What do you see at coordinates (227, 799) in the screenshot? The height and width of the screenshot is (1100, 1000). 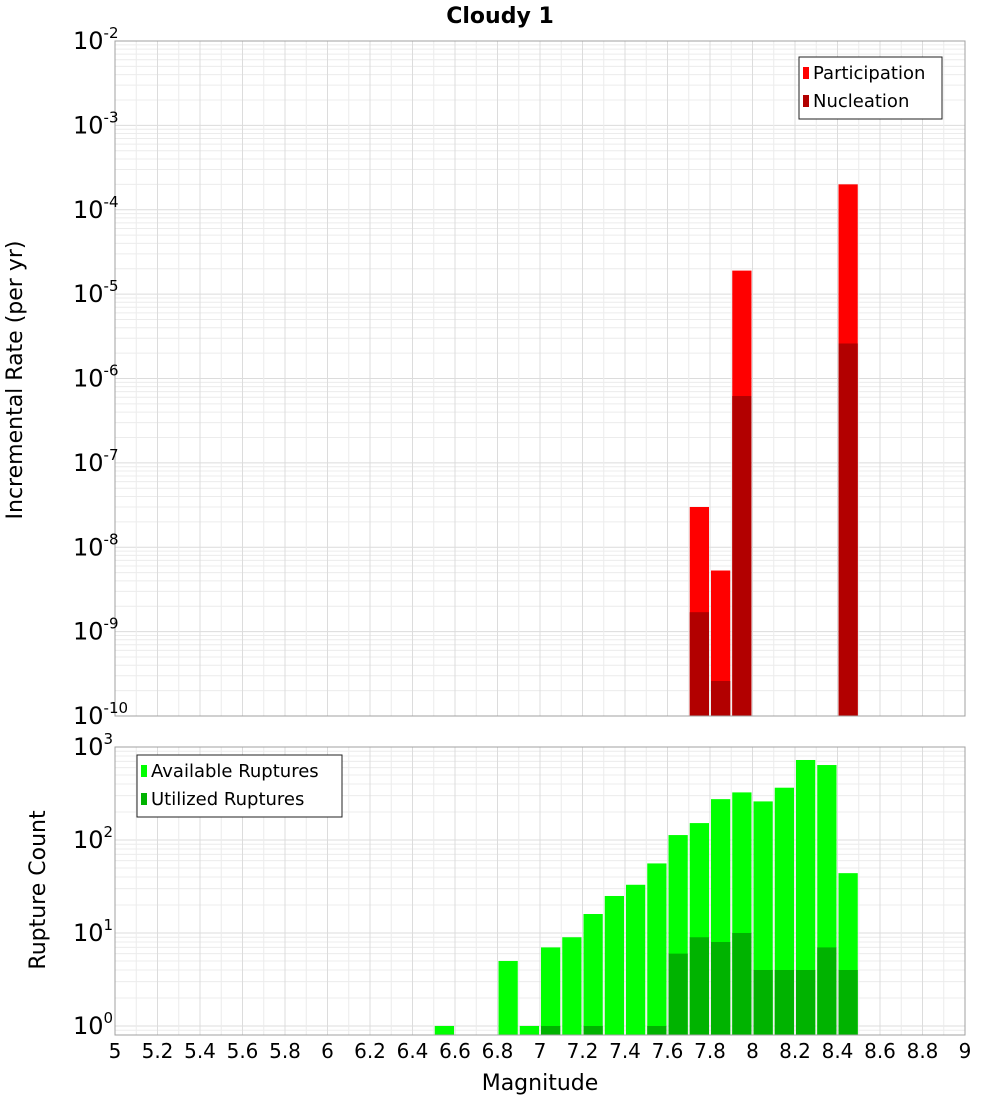 I see `legend-label: Utilized Ruptures` at bounding box center [227, 799].